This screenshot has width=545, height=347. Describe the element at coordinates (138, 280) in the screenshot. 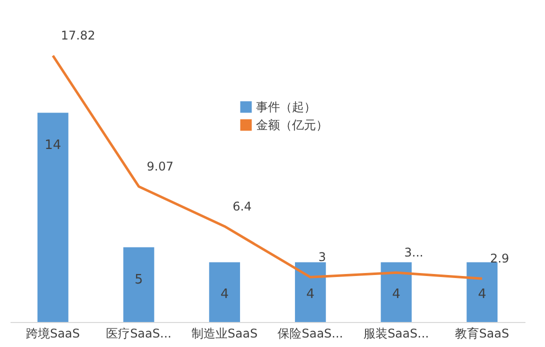

I see `data-label: 5` at that location.